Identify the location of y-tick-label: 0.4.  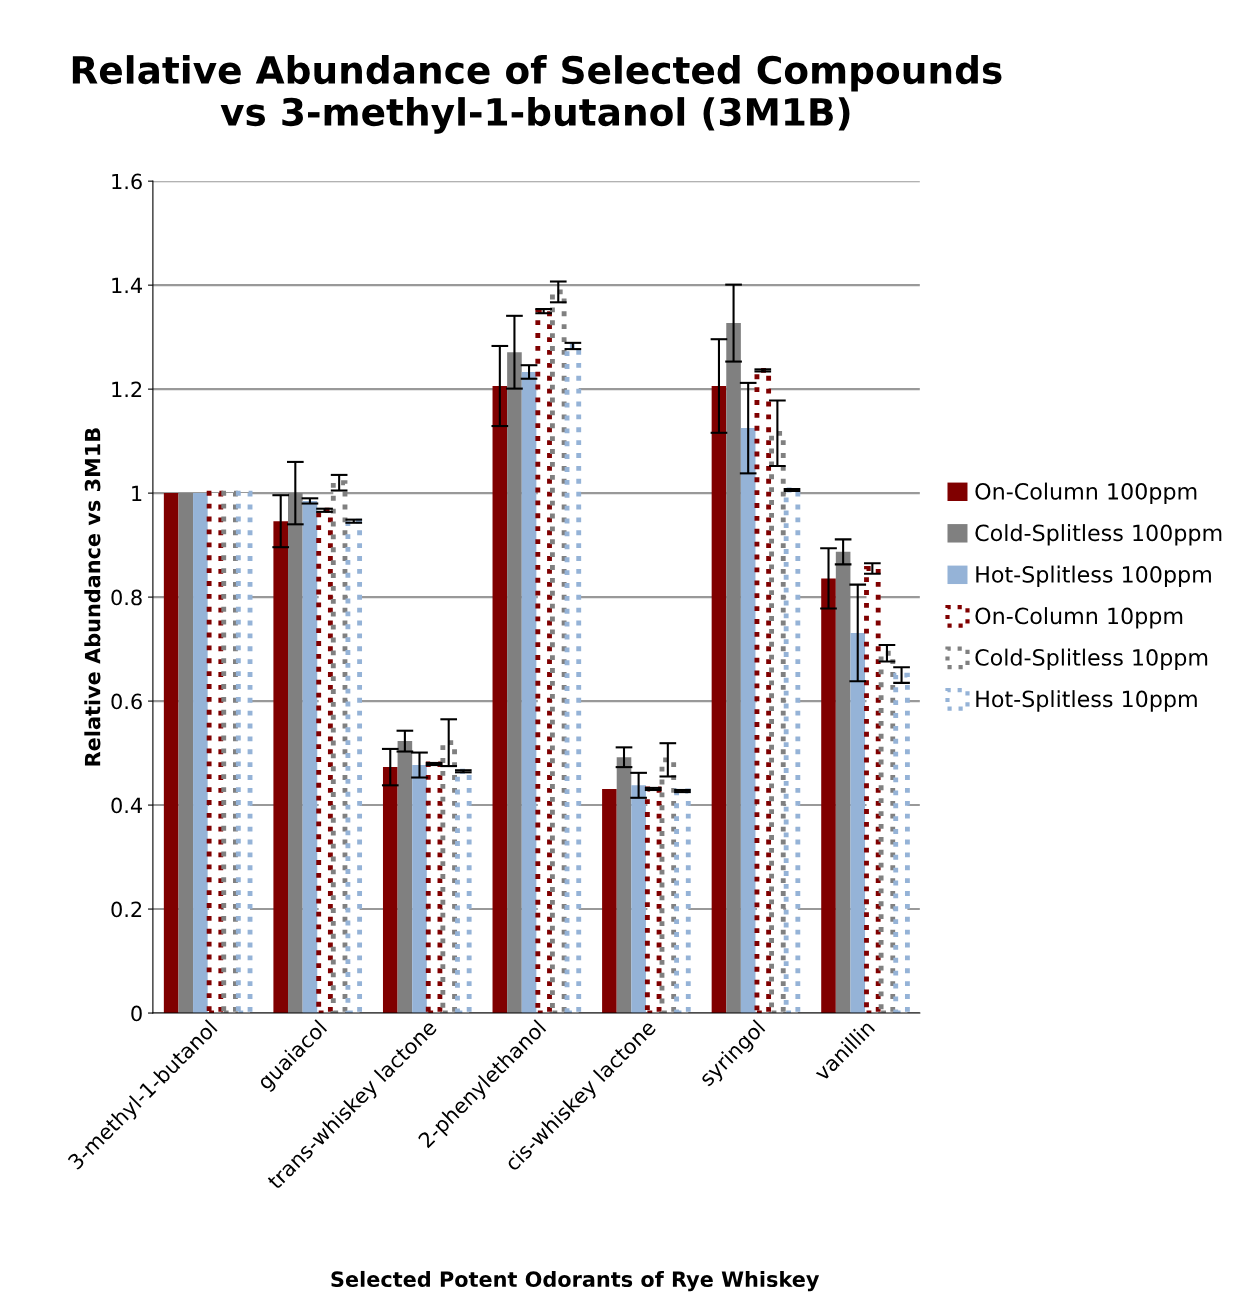
(126, 805).